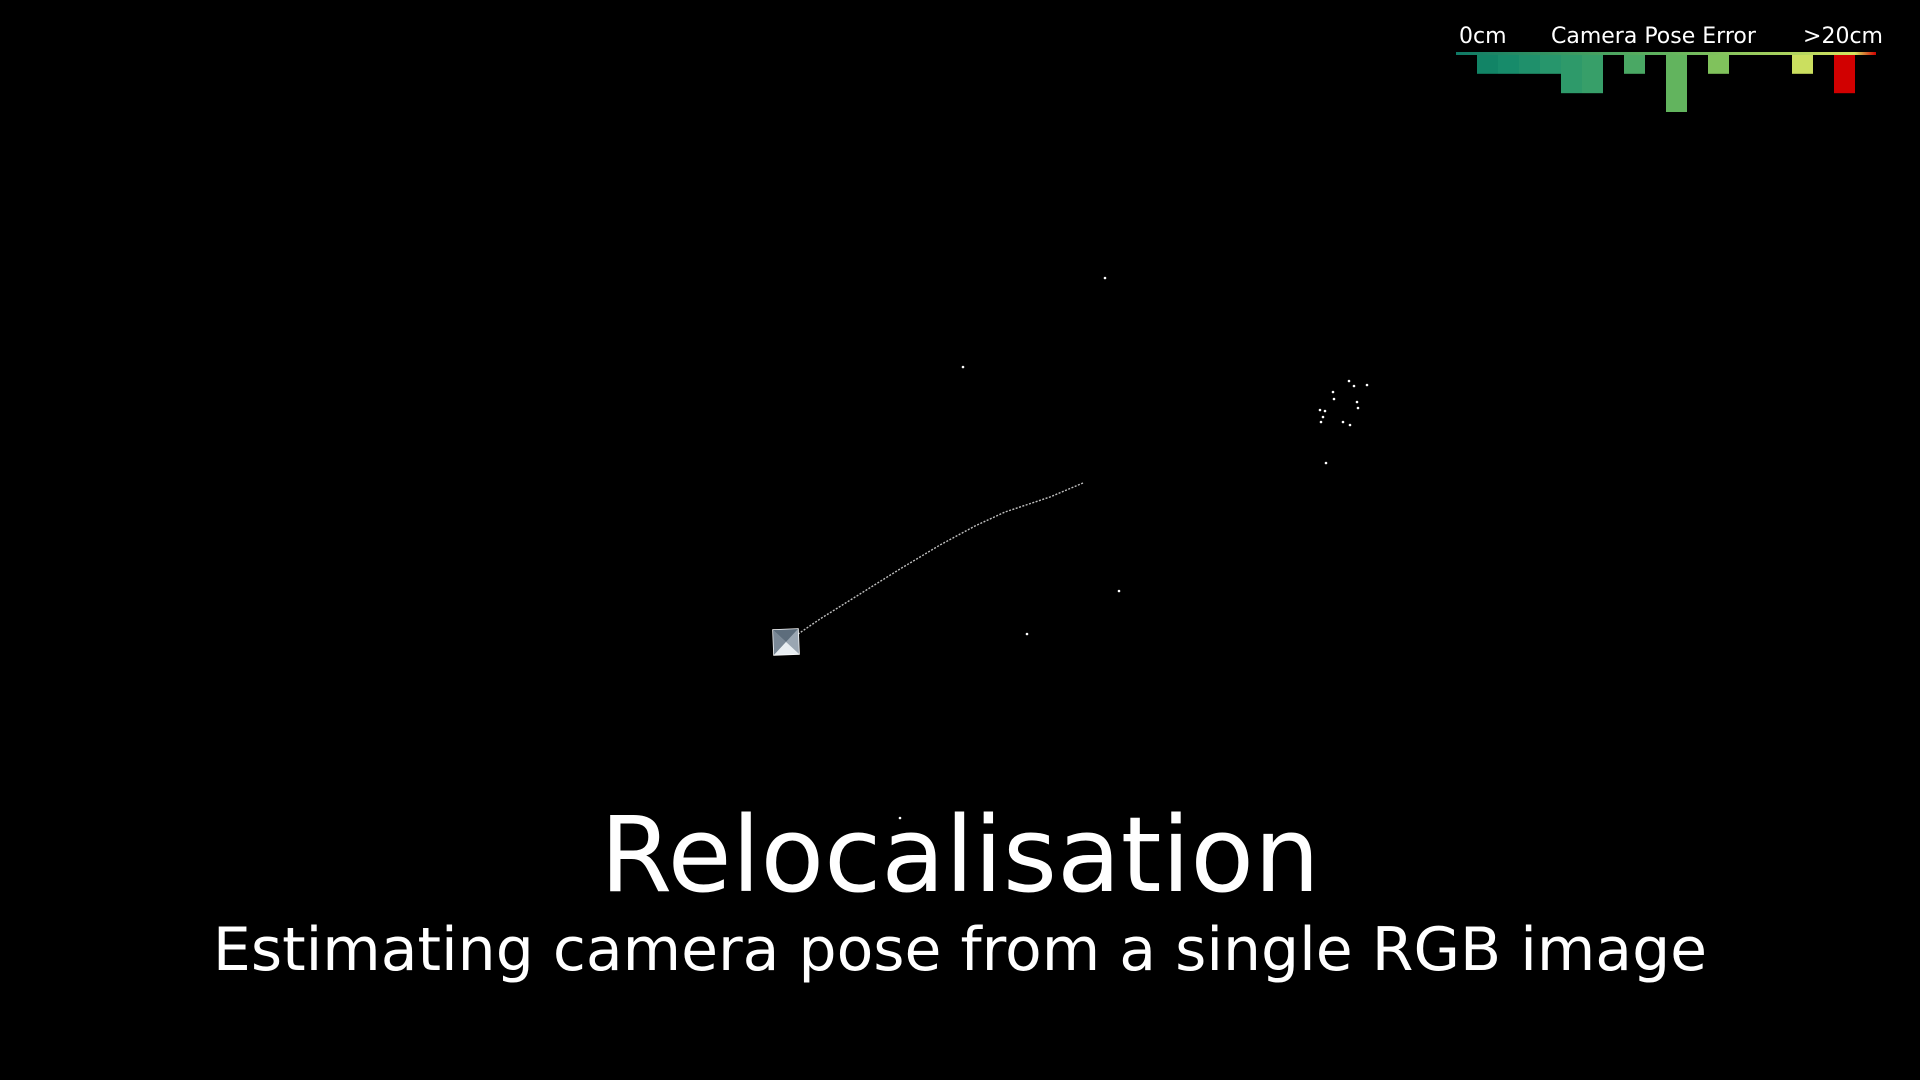 The width and height of the screenshot is (1920, 1080). Describe the element at coordinates (786, 642) in the screenshot. I see `camera-frustum-icon` at that location.